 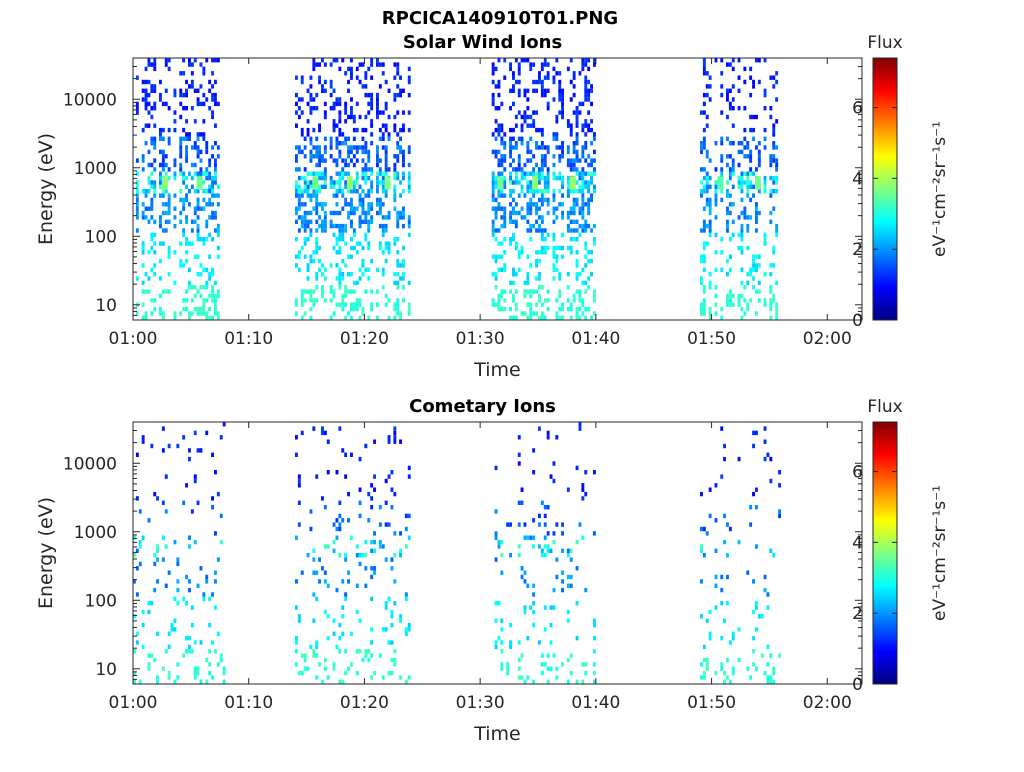 I want to click on x-tick-label: 01:00, so click(x=133, y=703).